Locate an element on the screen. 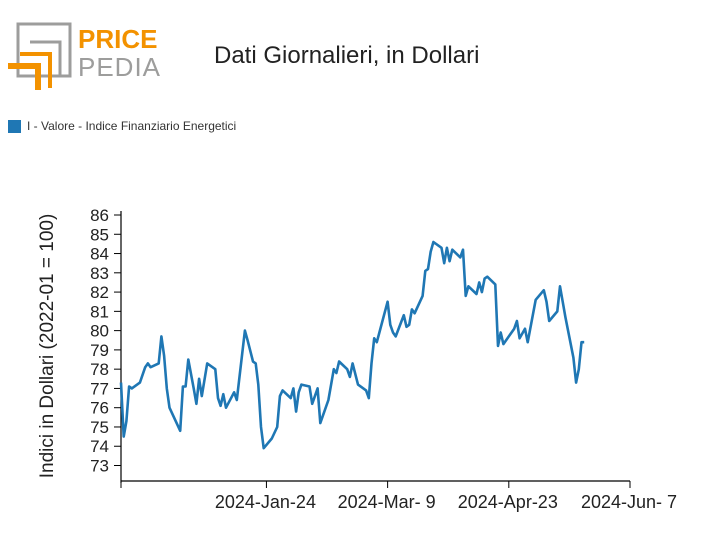 This screenshot has width=712, height=555. y-tick-label: 77 is located at coordinates (99, 388).